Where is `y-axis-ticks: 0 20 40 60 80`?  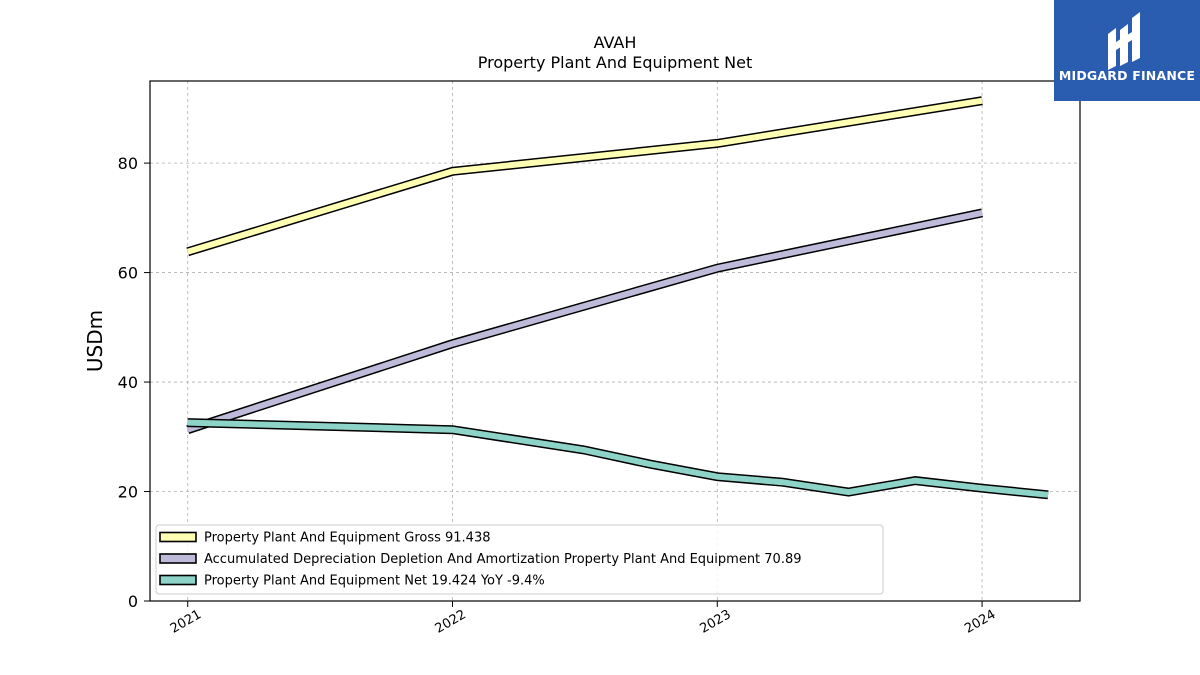 y-axis-ticks: 0 20 40 60 80 is located at coordinates (134, 382).